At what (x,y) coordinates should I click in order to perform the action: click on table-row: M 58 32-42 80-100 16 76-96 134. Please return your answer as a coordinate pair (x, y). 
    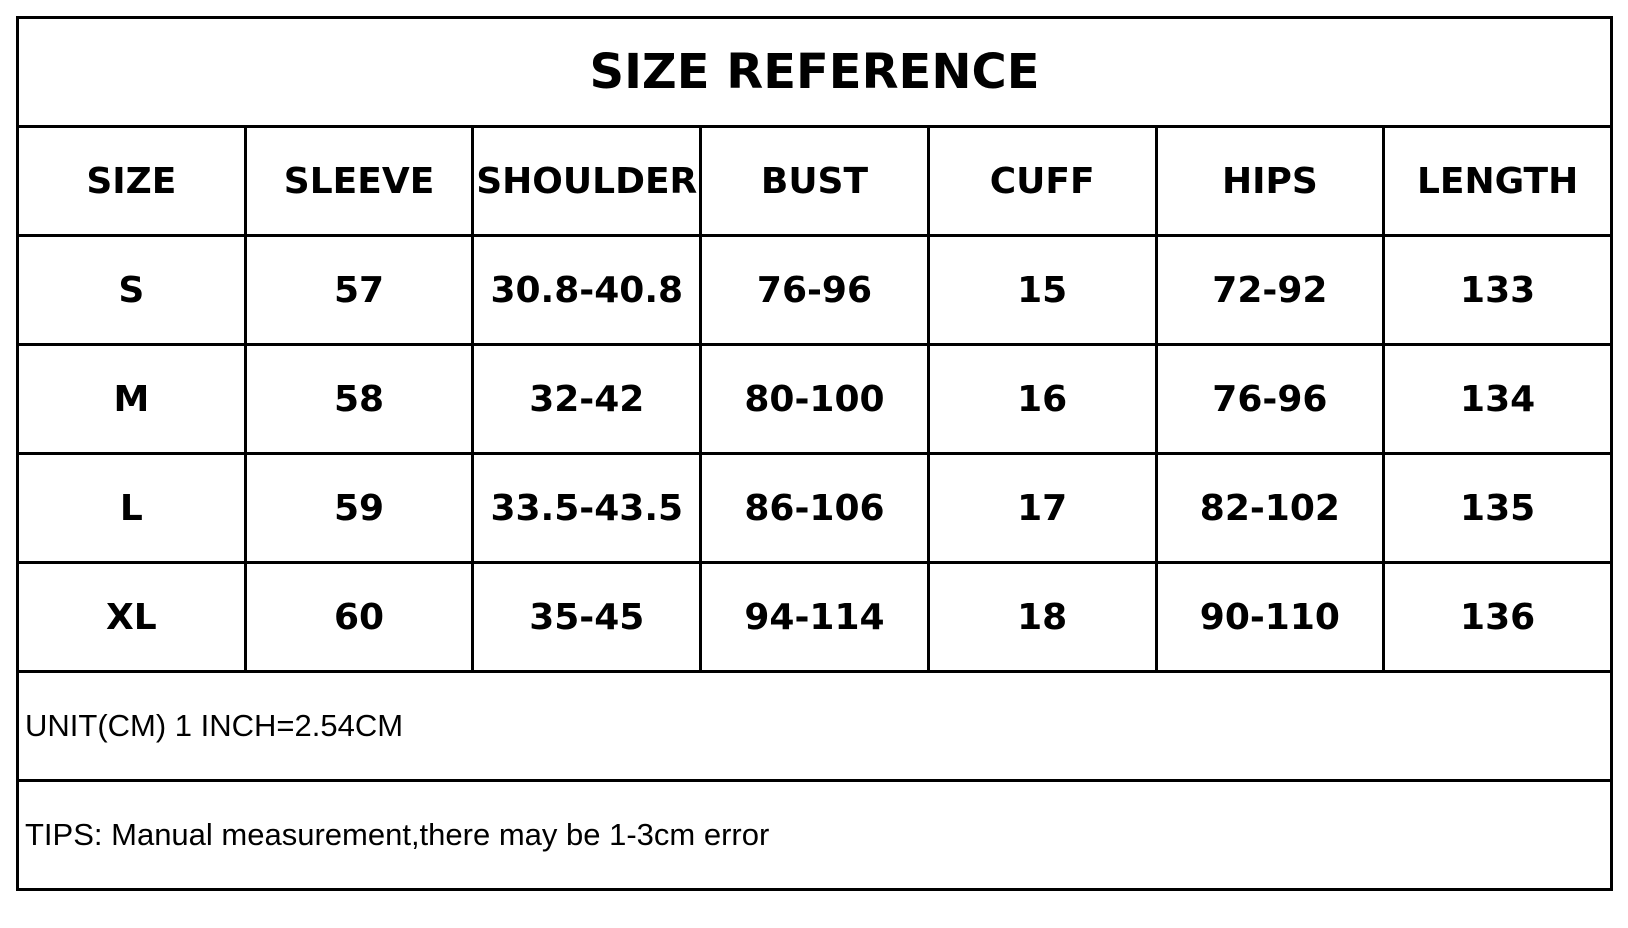
    Looking at the image, I should click on (814, 399).